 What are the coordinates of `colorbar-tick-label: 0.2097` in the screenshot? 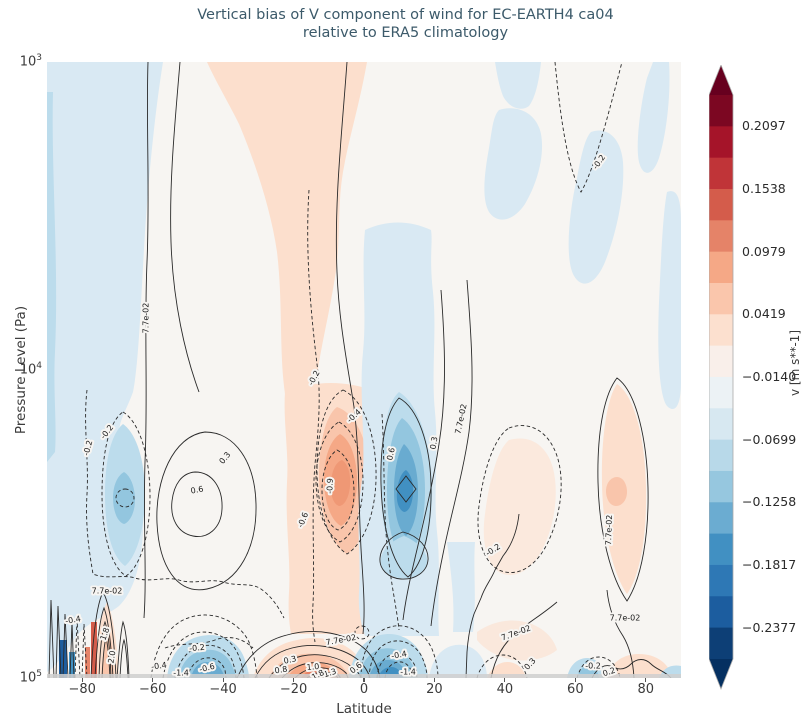 It's located at (764, 126).